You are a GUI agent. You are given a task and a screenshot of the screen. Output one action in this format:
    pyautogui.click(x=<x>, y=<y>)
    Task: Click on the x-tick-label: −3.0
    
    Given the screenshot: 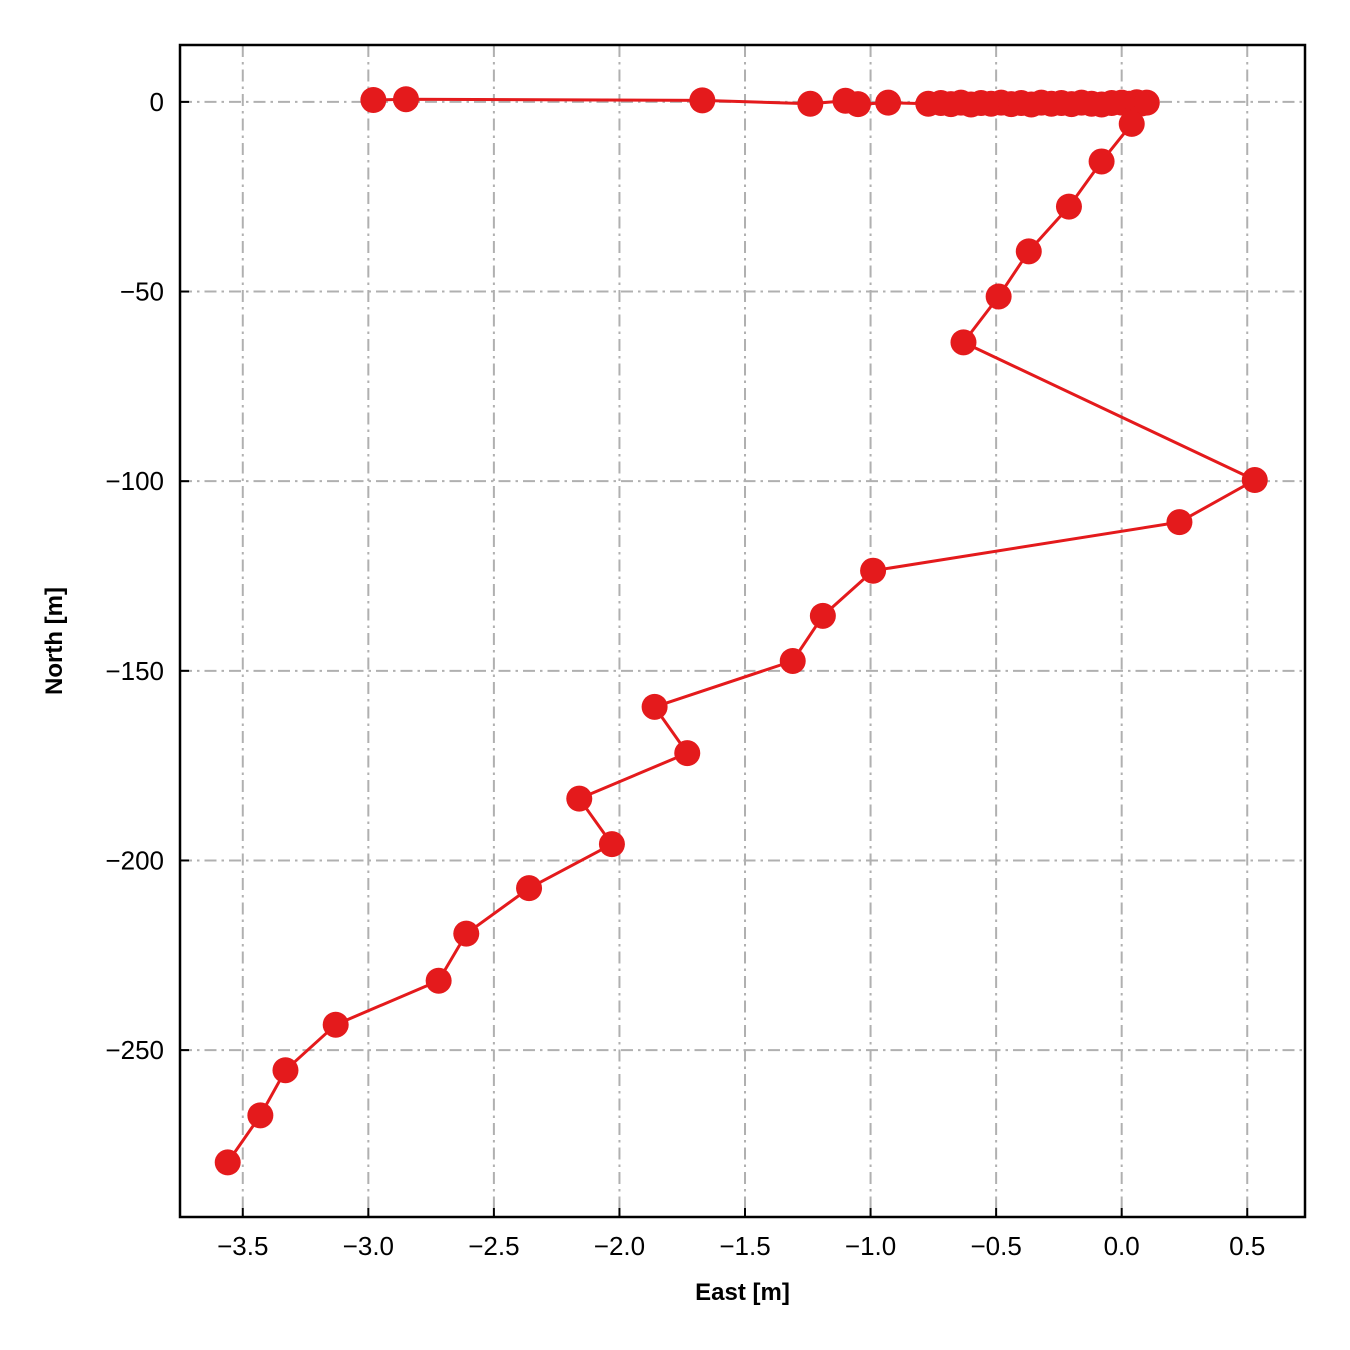 What is the action you would take?
    pyautogui.click(x=368, y=1246)
    